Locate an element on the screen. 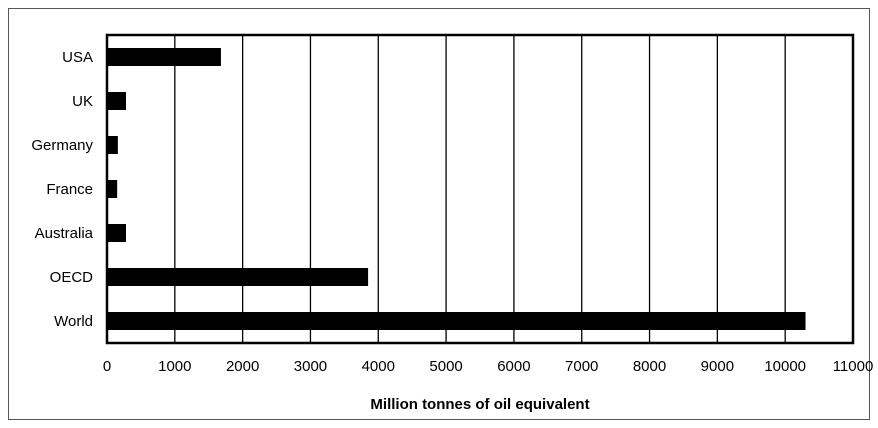 Image resolution: width=878 pixels, height=428 pixels. x-tick-label: 3000 is located at coordinates (310, 366).